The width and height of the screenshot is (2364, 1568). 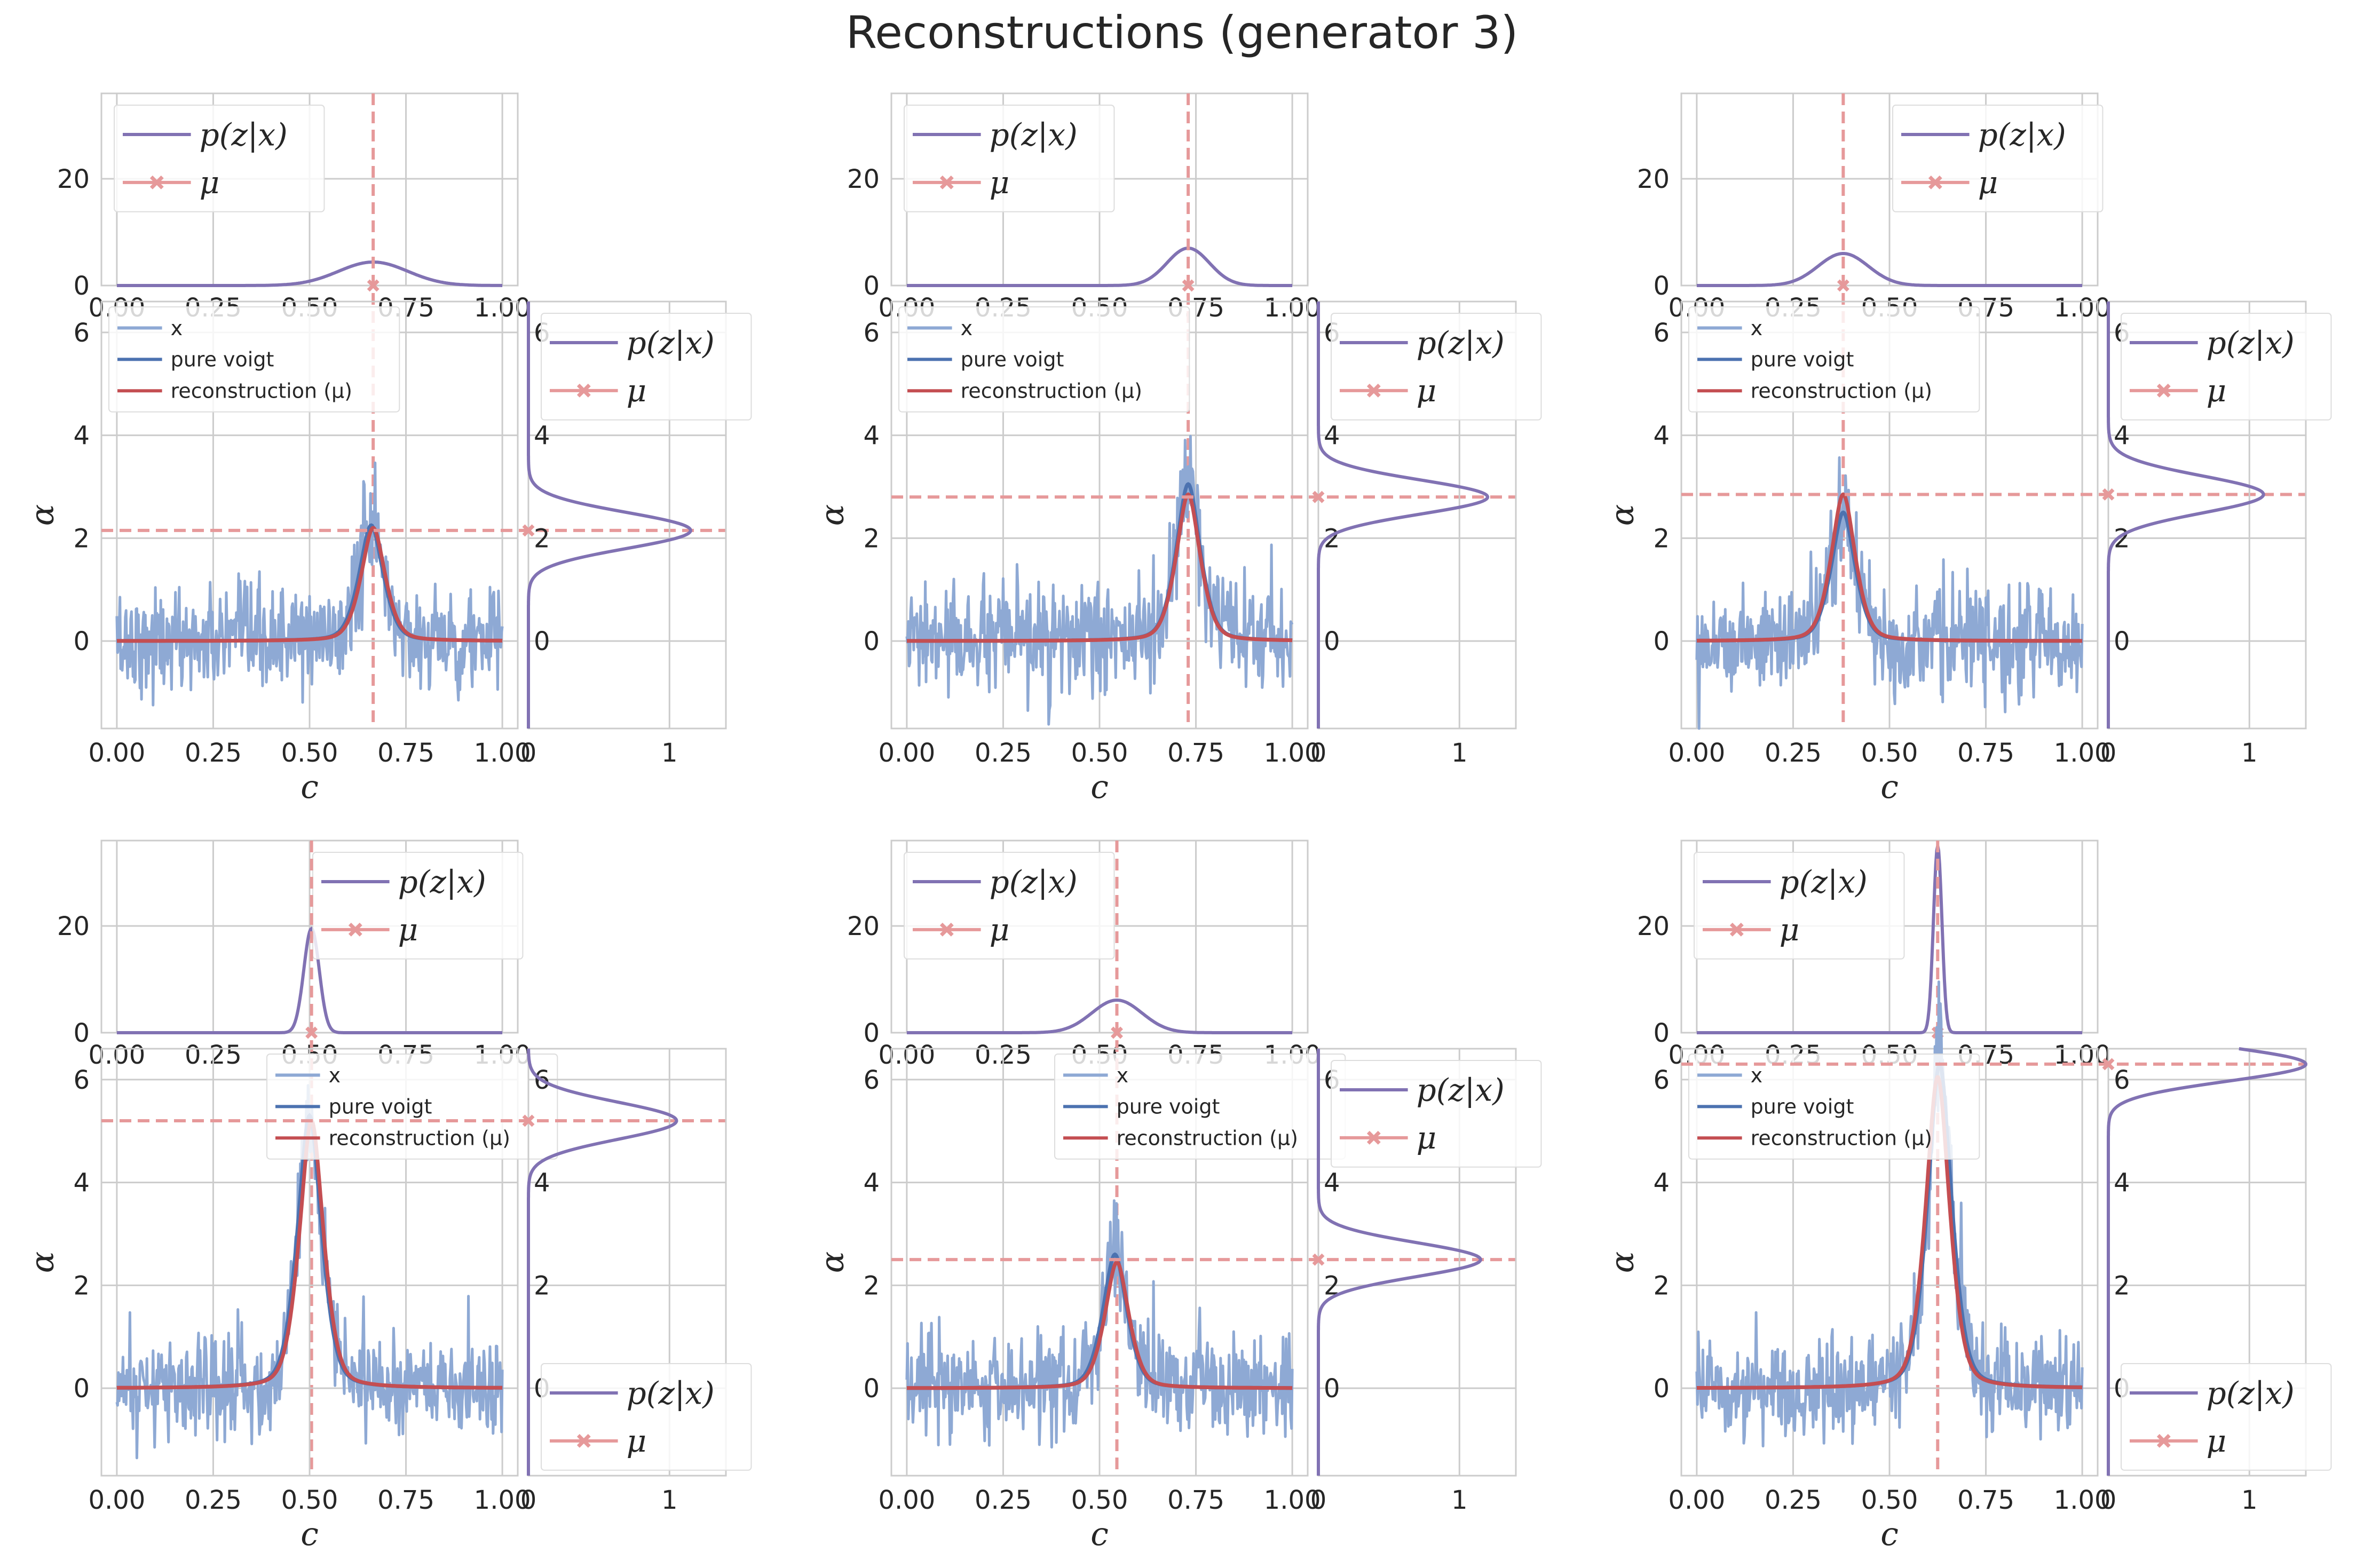 What do you see at coordinates (906, 1500) in the screenshot?
I see `main-x-tick-label: 0.00` at bounding box center [906, 1500].